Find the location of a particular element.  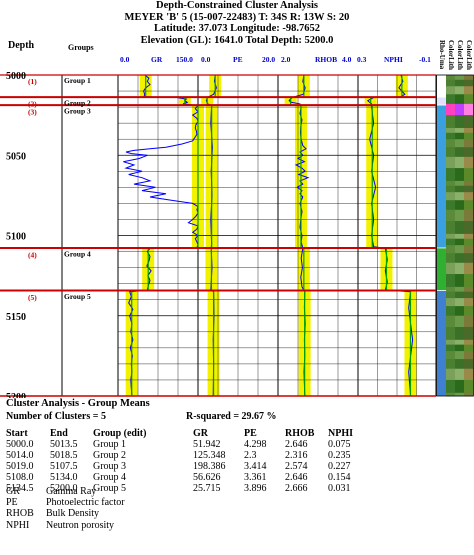

gr-name: GR is located at coordinates (157, 59).